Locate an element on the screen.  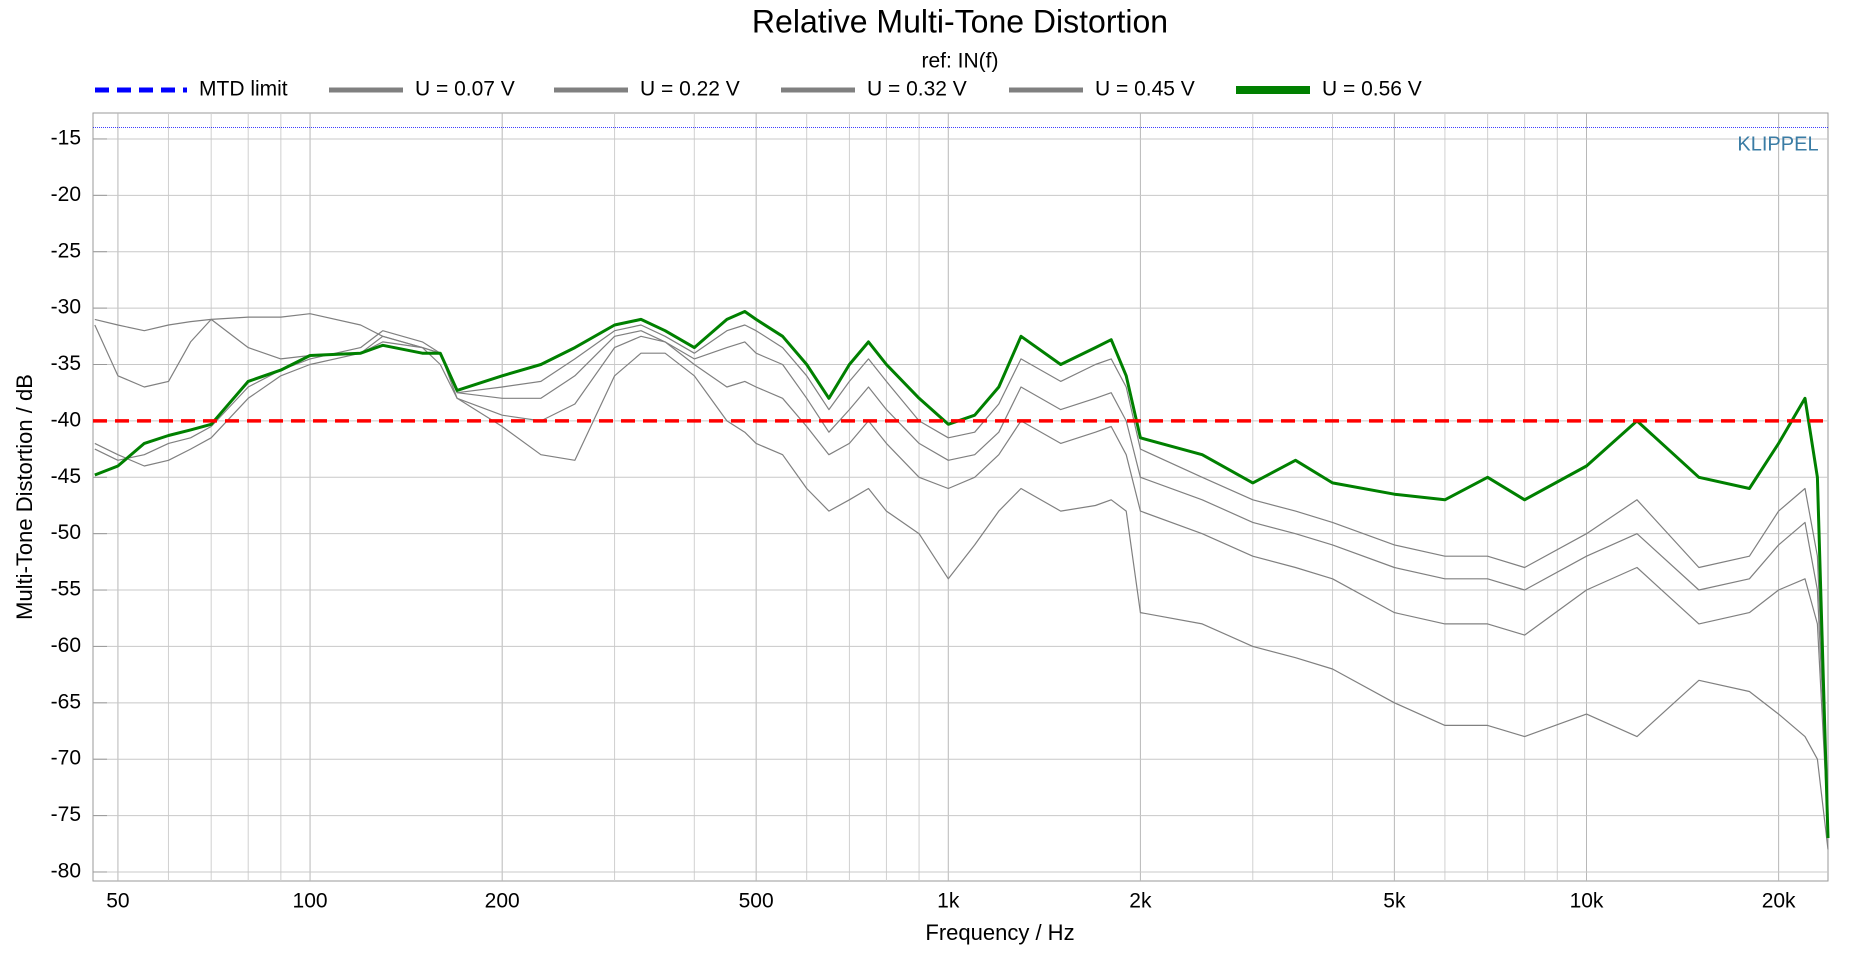
y-tick-label: -20 is located at coordinates (66, 194).